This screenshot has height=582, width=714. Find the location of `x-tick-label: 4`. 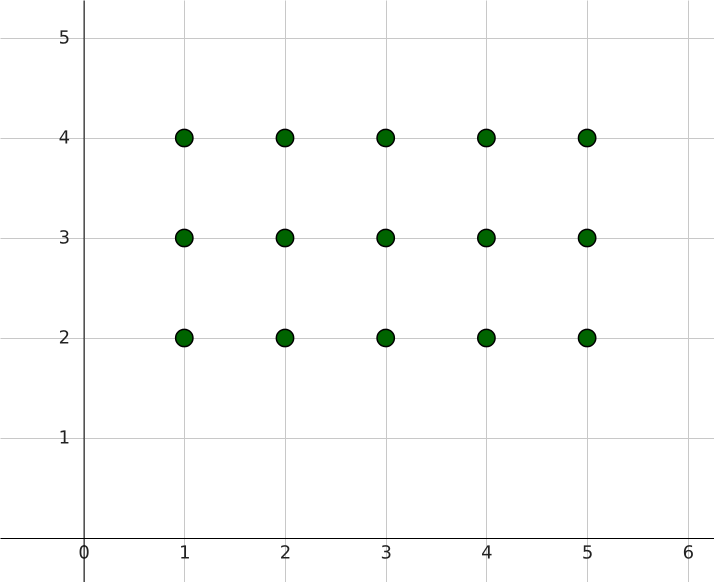

x-tick-label: 4 is located at coordinates (487, 553).